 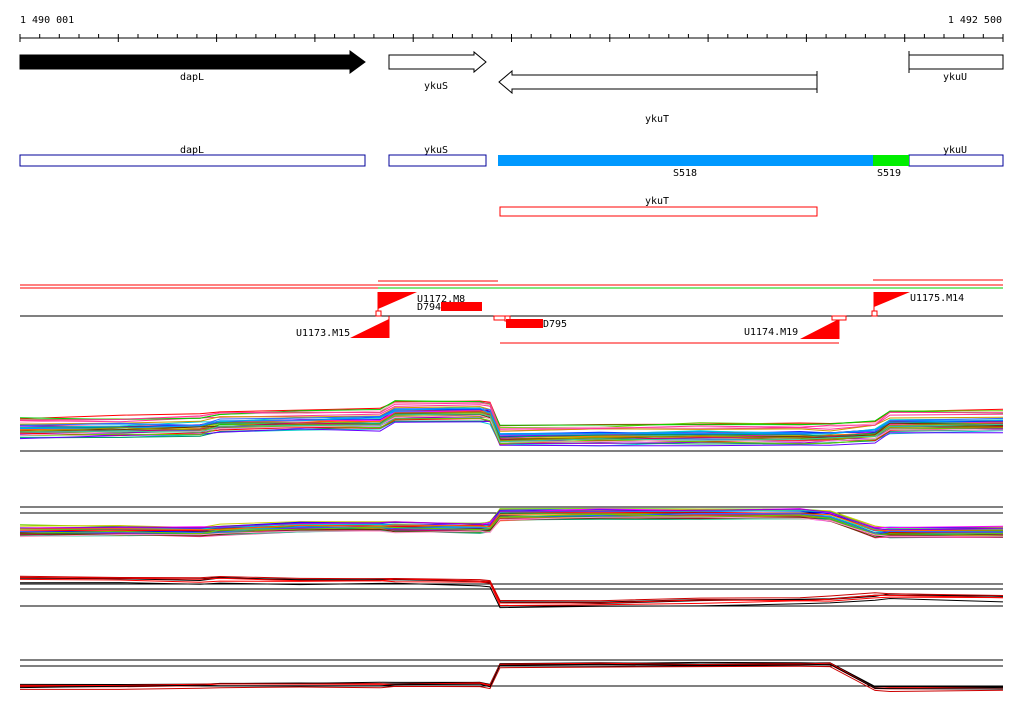 What do you see at coordinates (437, 160) in the screenshot?
I see `annotation-box-ykus` at bounding box center [437, 160].